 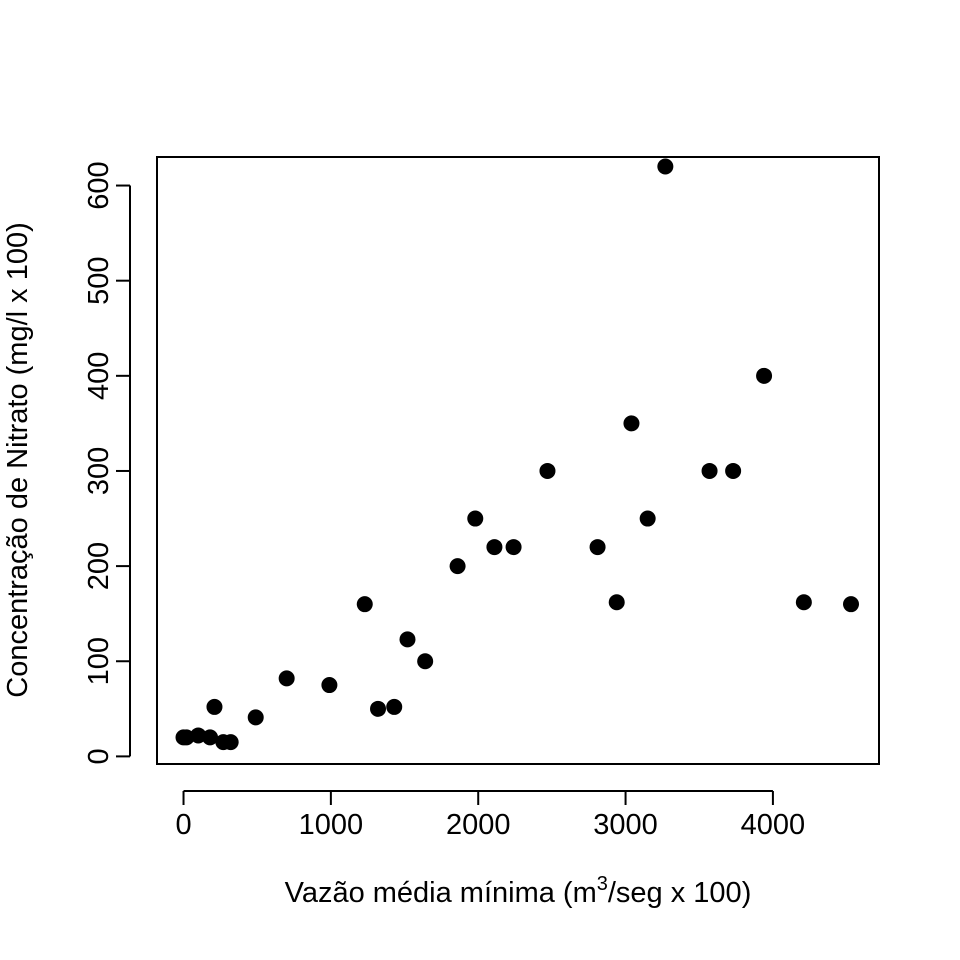 What do you see at coordinates (441, 893) in the screenshot?
I see `x-axis-title-prefix: Vazão média mínima (m` at bounding box center [441, 893].